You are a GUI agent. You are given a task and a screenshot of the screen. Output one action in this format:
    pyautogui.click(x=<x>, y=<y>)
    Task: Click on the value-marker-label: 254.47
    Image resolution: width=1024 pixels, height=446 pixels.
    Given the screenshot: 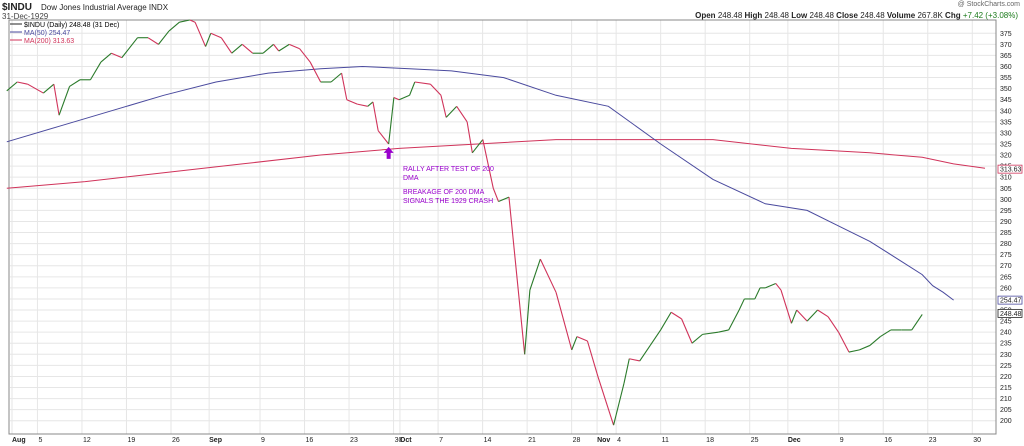 What is the action you would take?
    pyautogui.click(x=1011, y=301)
    